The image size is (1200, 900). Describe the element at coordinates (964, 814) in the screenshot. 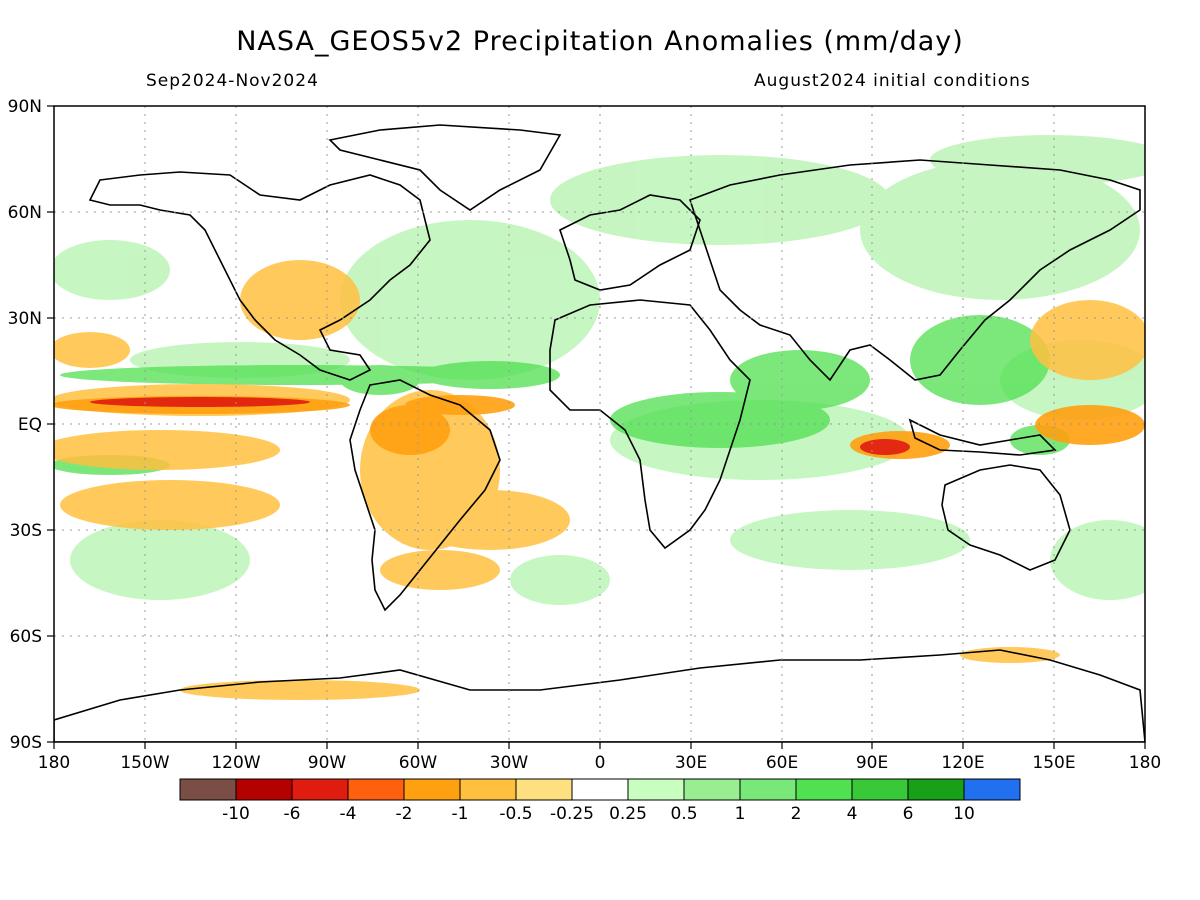

I see `colorbar-label: 10` at that location.